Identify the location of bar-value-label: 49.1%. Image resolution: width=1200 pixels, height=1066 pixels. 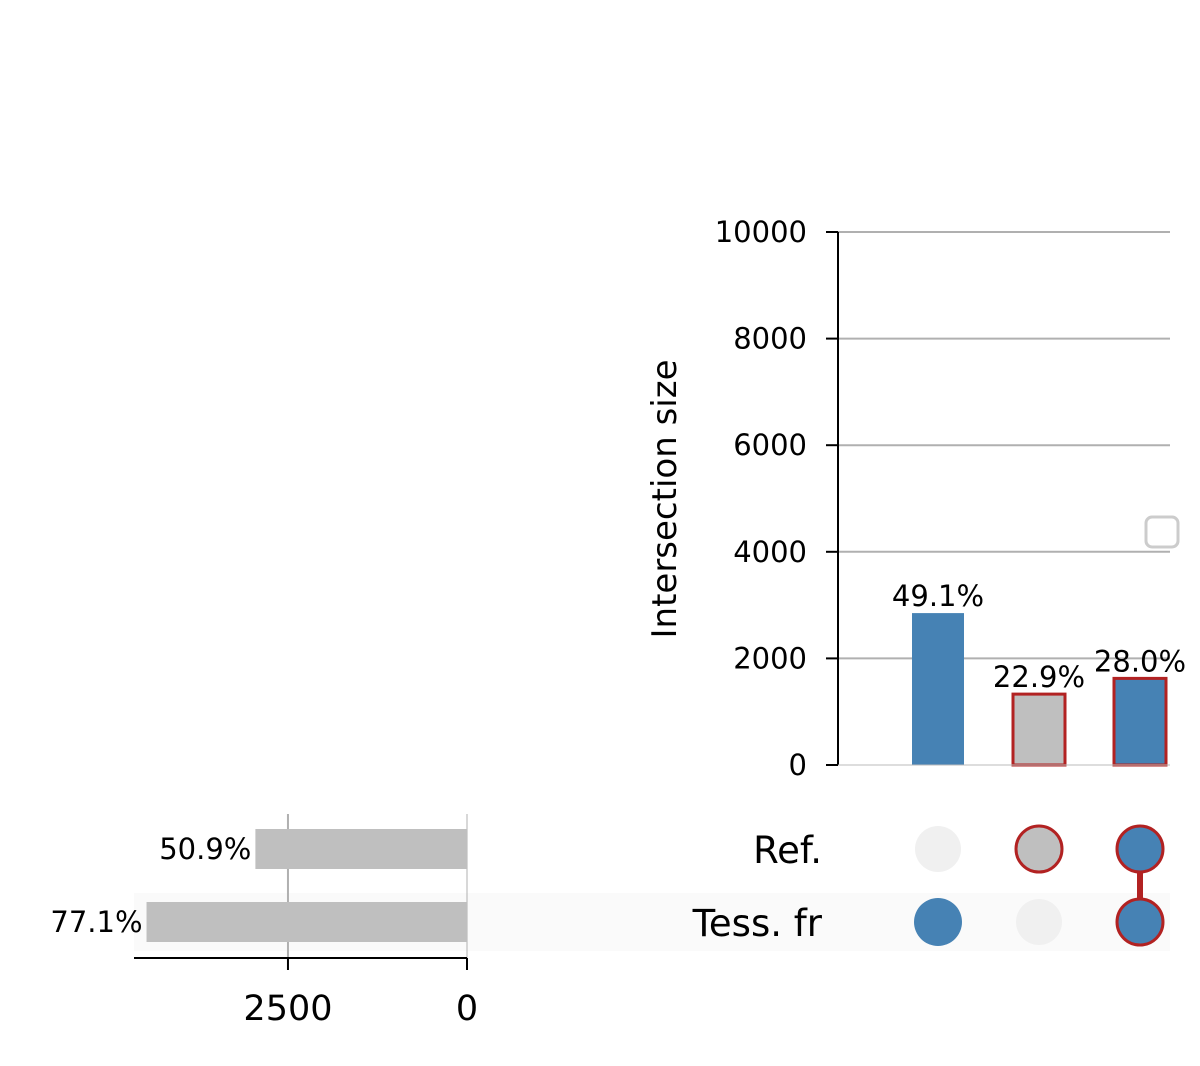
(938, 596).